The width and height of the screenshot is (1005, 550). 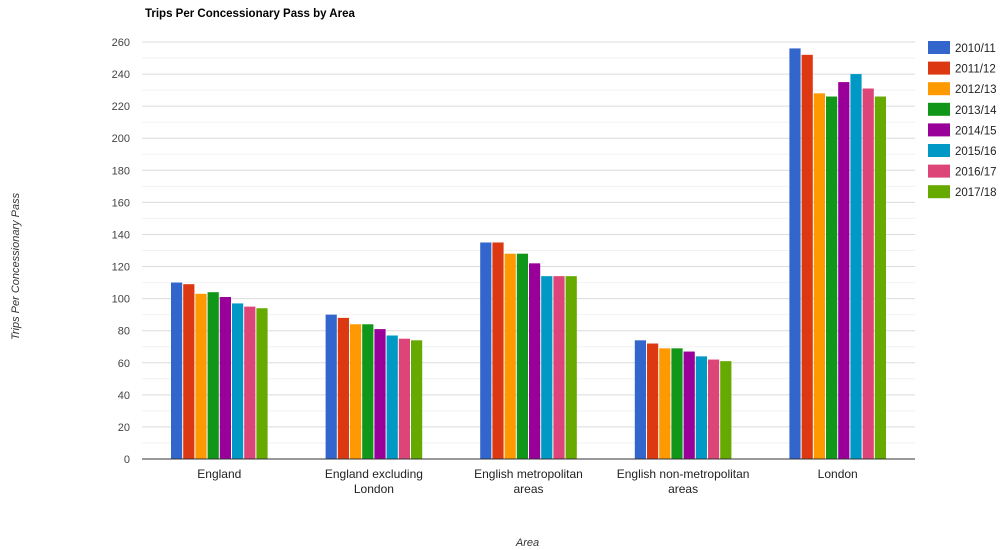 I want to click on legend-label: 2012/13, so click(x=976, y=90).